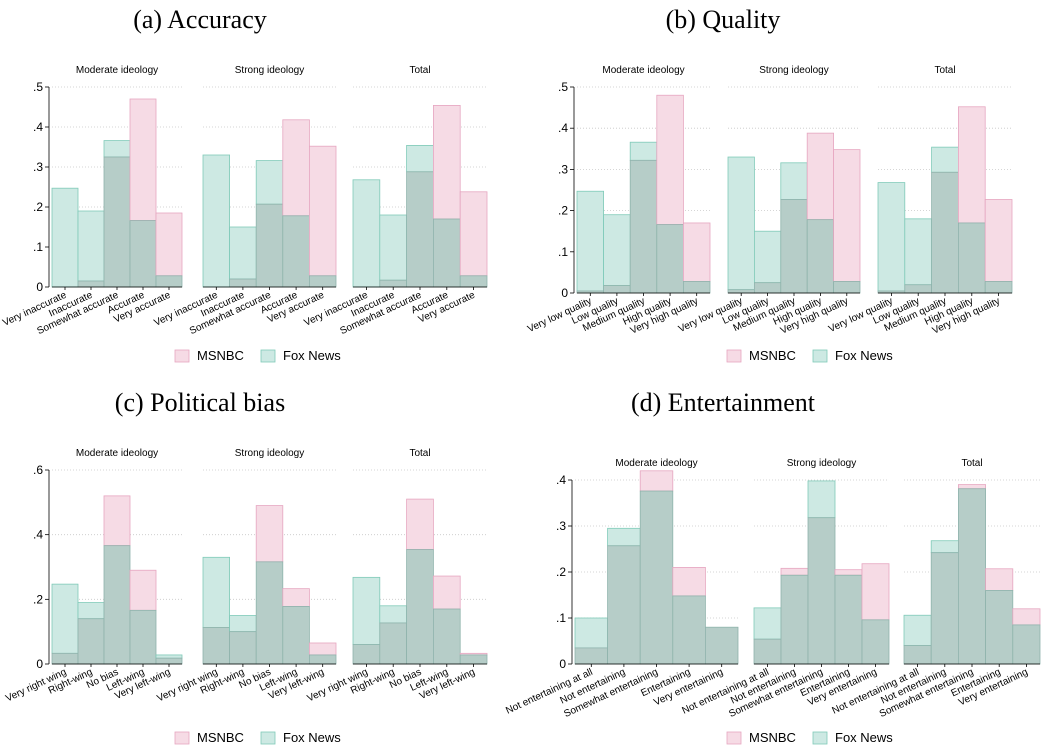 The image size is (1044, 756). What do you see at coordinates (772, 355) in the screenshot?
I see `legend-label-msnbc: MSNBC` at bounding box center [772, 355].